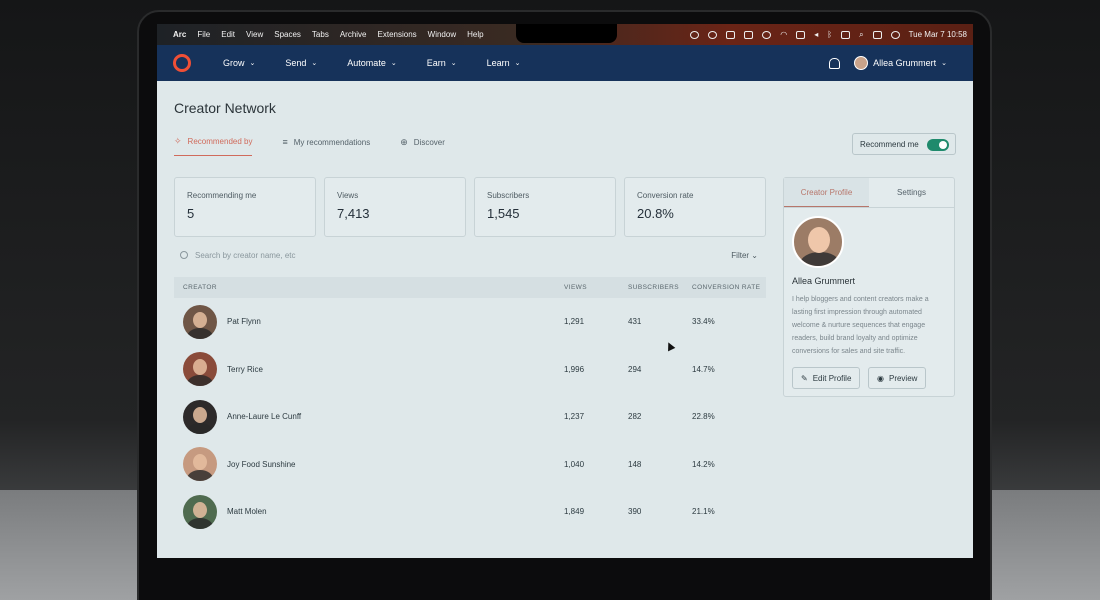 The height and width of the screenshot is (600, 1100). Describe the element at coordinates (635, 464) in the screenshot. I see `subscribers-cell: 148` at that location.